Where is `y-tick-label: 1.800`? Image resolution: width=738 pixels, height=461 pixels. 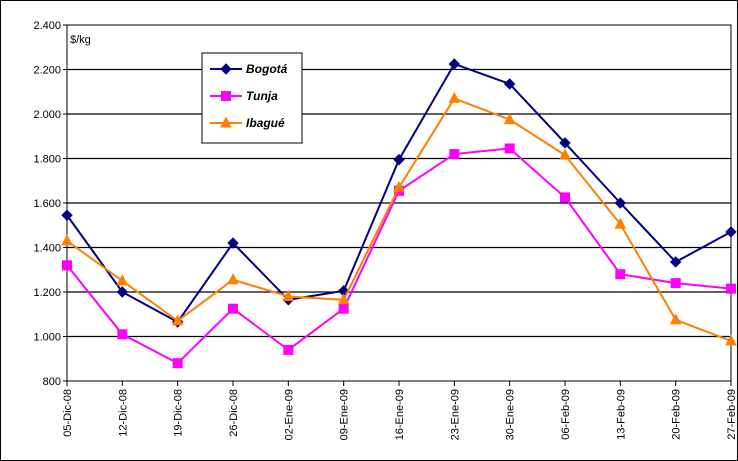 y-tick-label: 1.800 is located at coordinates (47, 160).